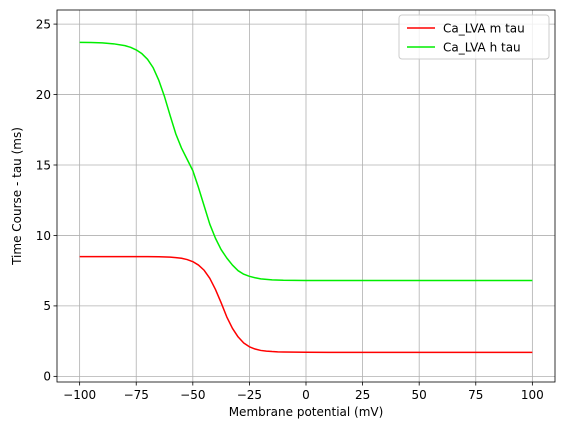  Describe the element at coordinates (532, 395) in the screenshot. I see `x-tick-label: 100` at that location.